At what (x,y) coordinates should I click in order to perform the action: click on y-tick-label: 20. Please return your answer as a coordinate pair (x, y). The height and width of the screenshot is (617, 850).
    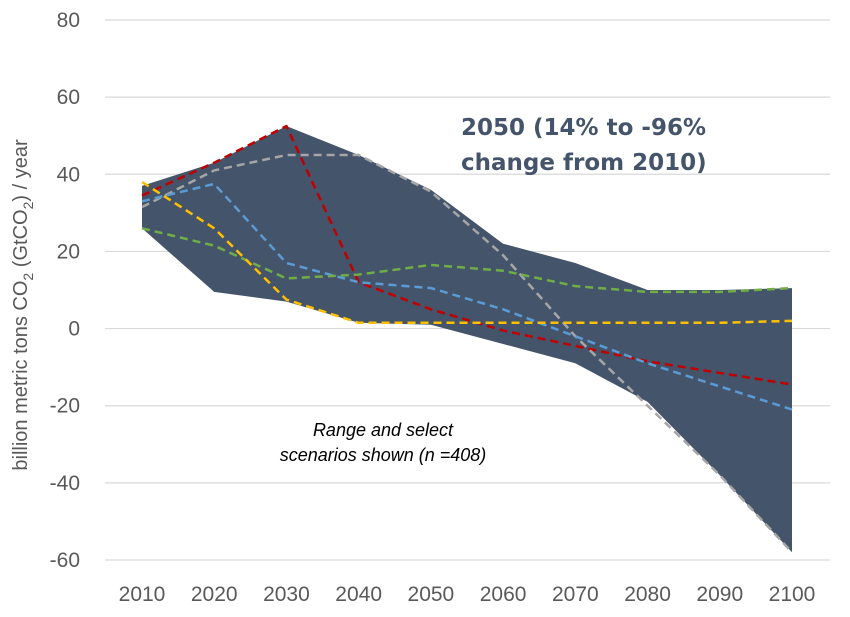
    Looking at the image, I should click on (68, 251).